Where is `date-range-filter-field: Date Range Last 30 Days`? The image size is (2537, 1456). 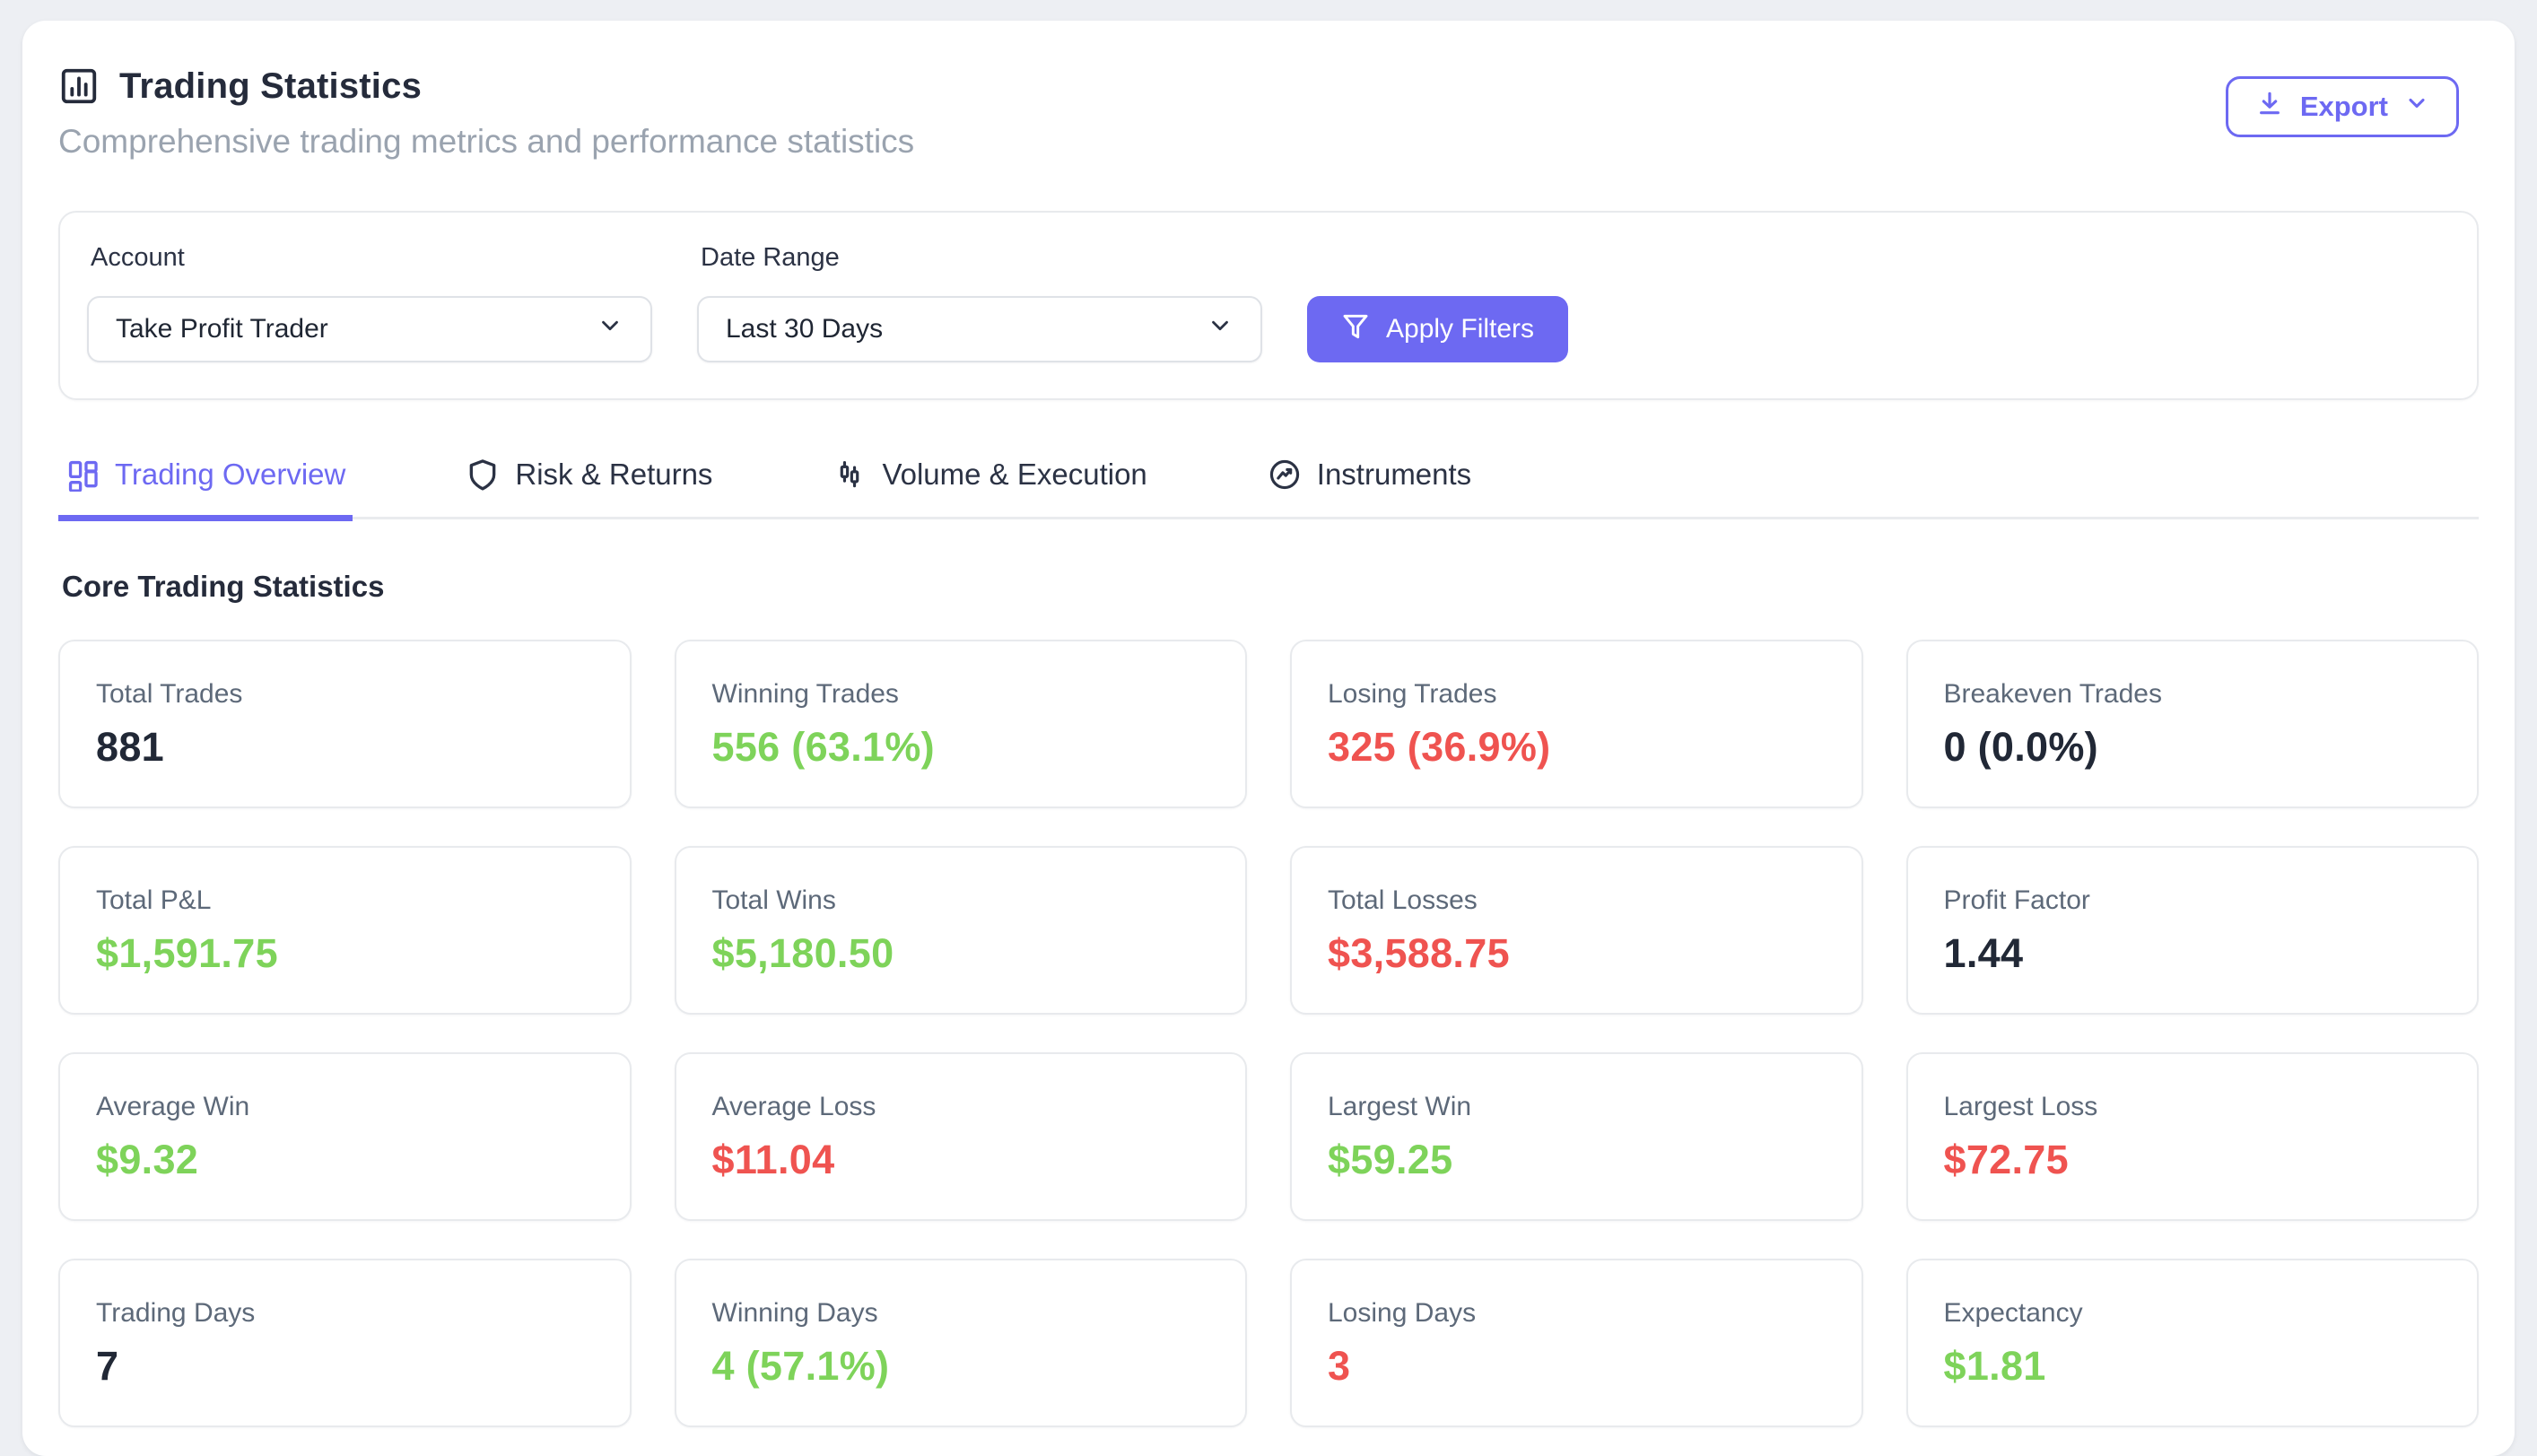 date-range-filter-field: Date Range Last 30 Days is located at coordinates (979, 302).